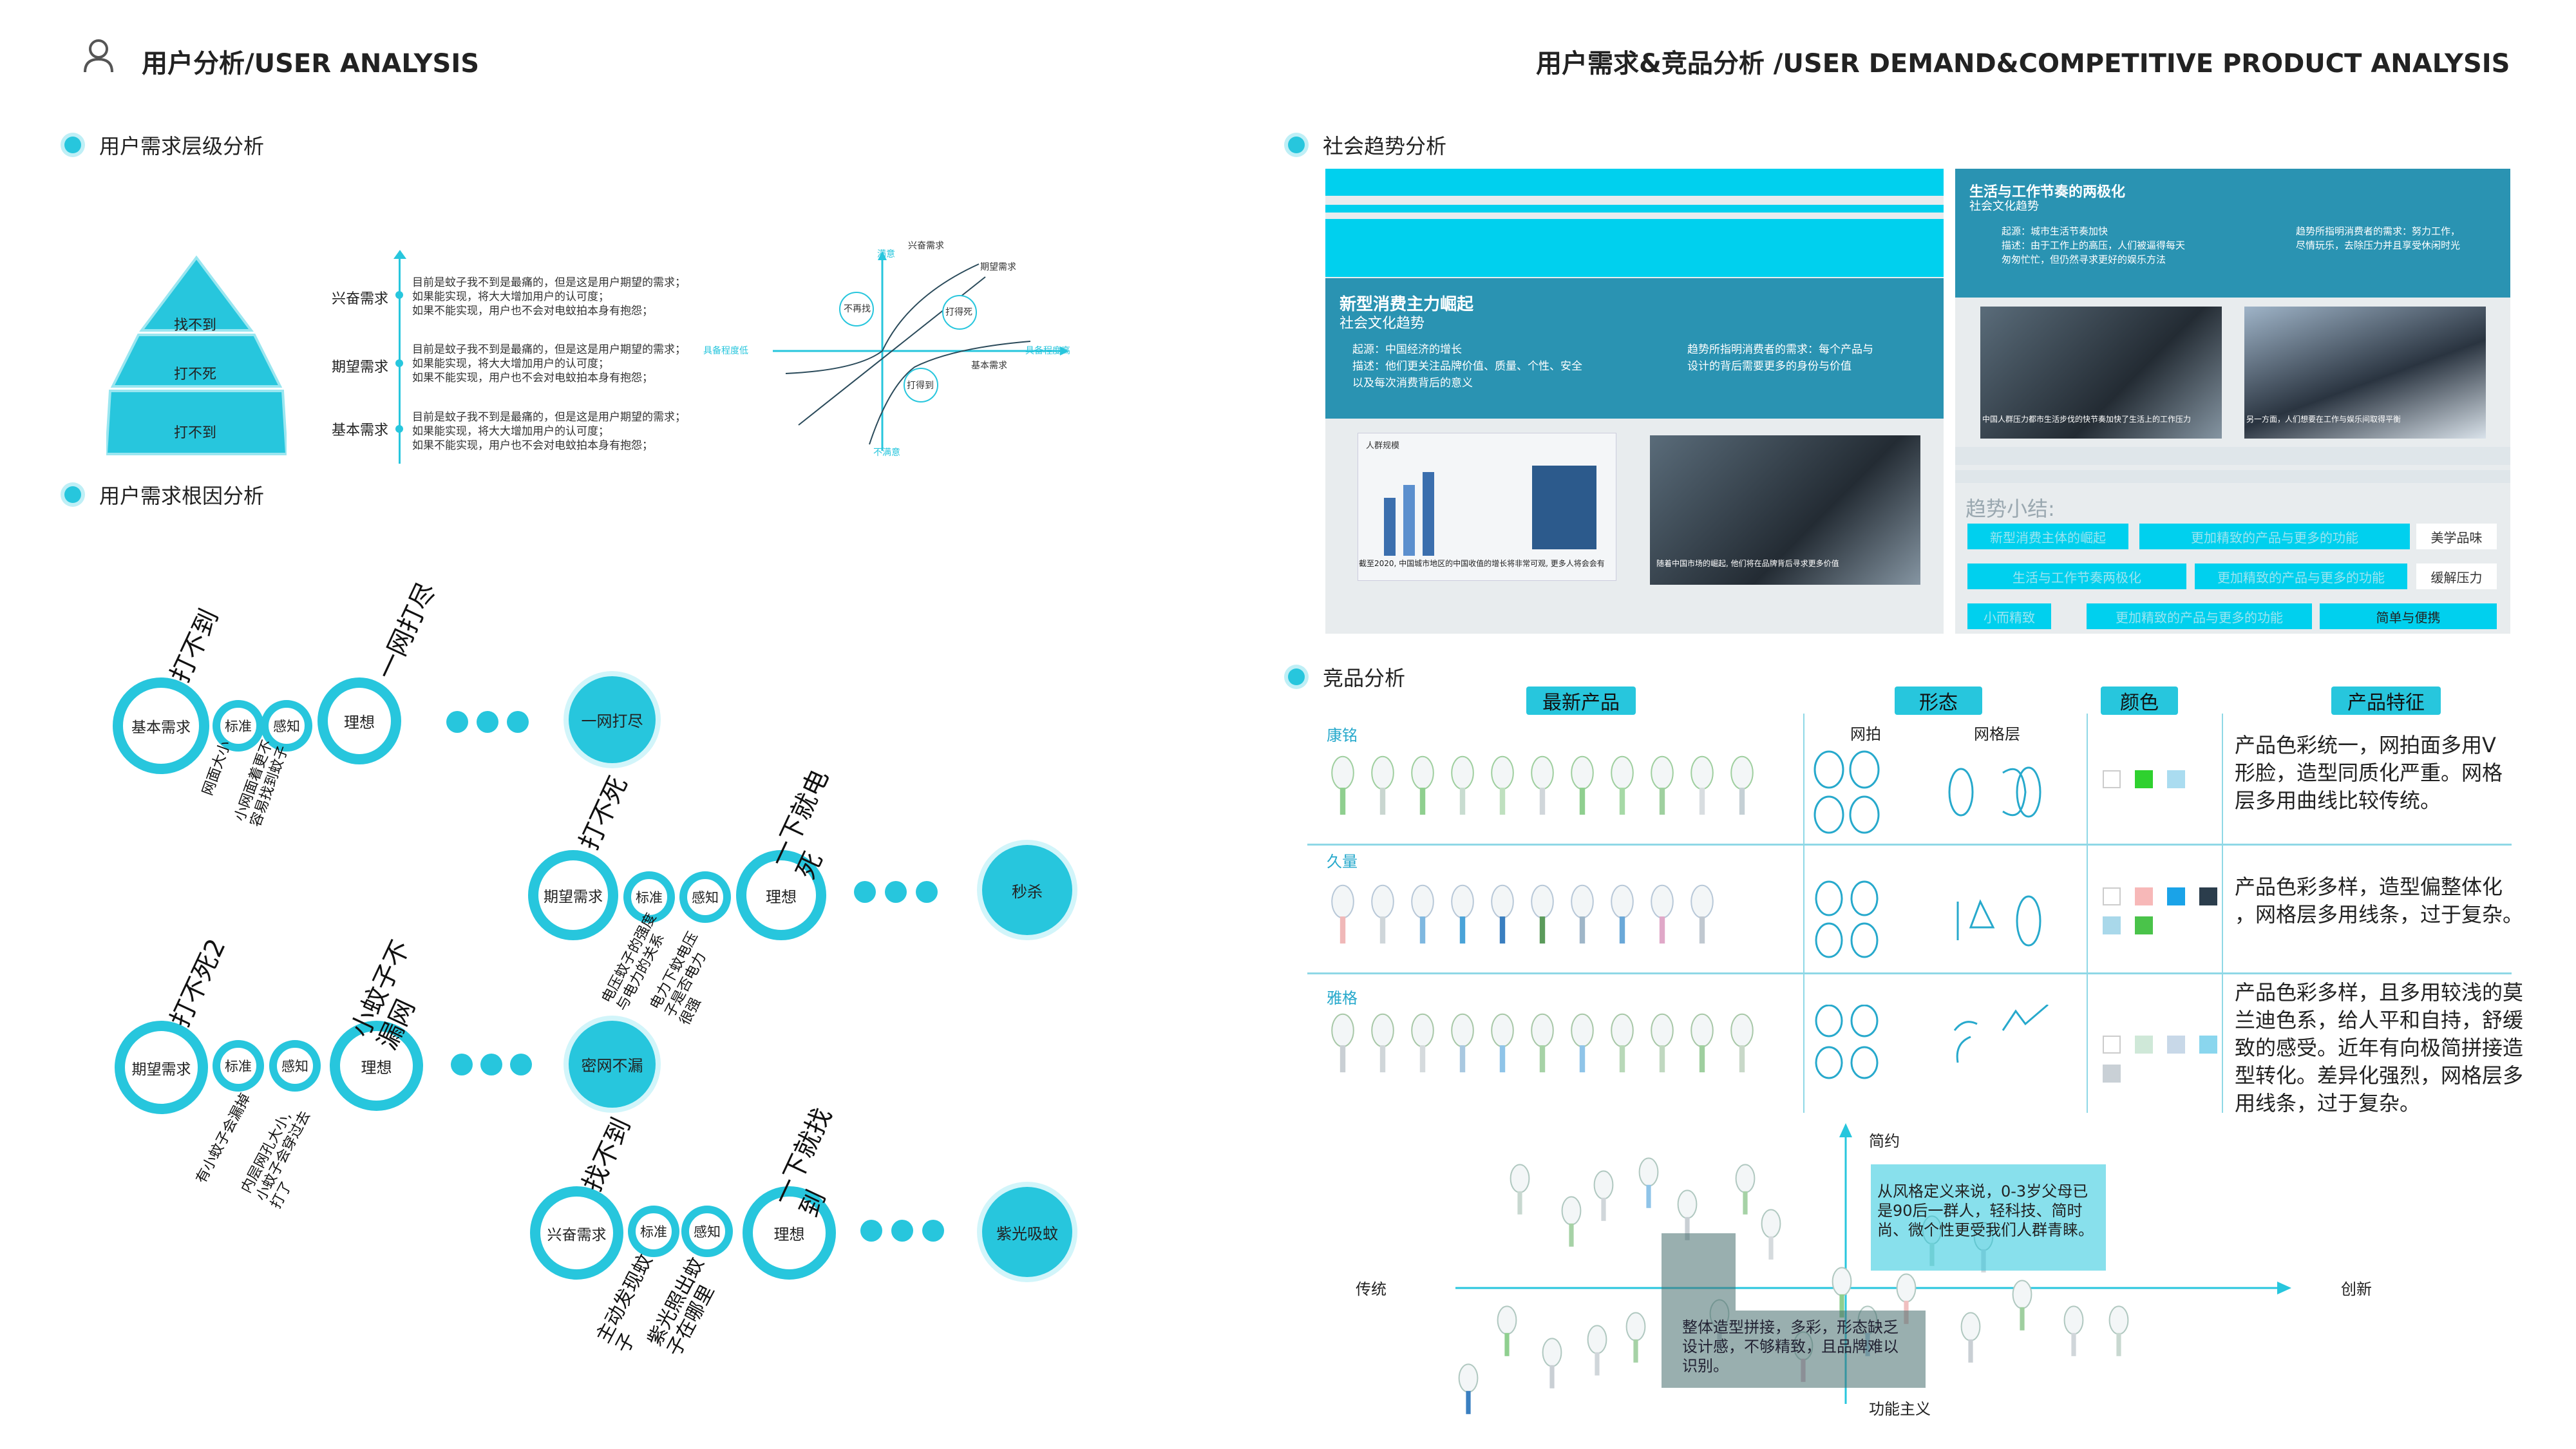 The image size is (2576, 1449). I want to click on left-page-title: 用户分析/USER ANALYSIS, so click(311, 64).